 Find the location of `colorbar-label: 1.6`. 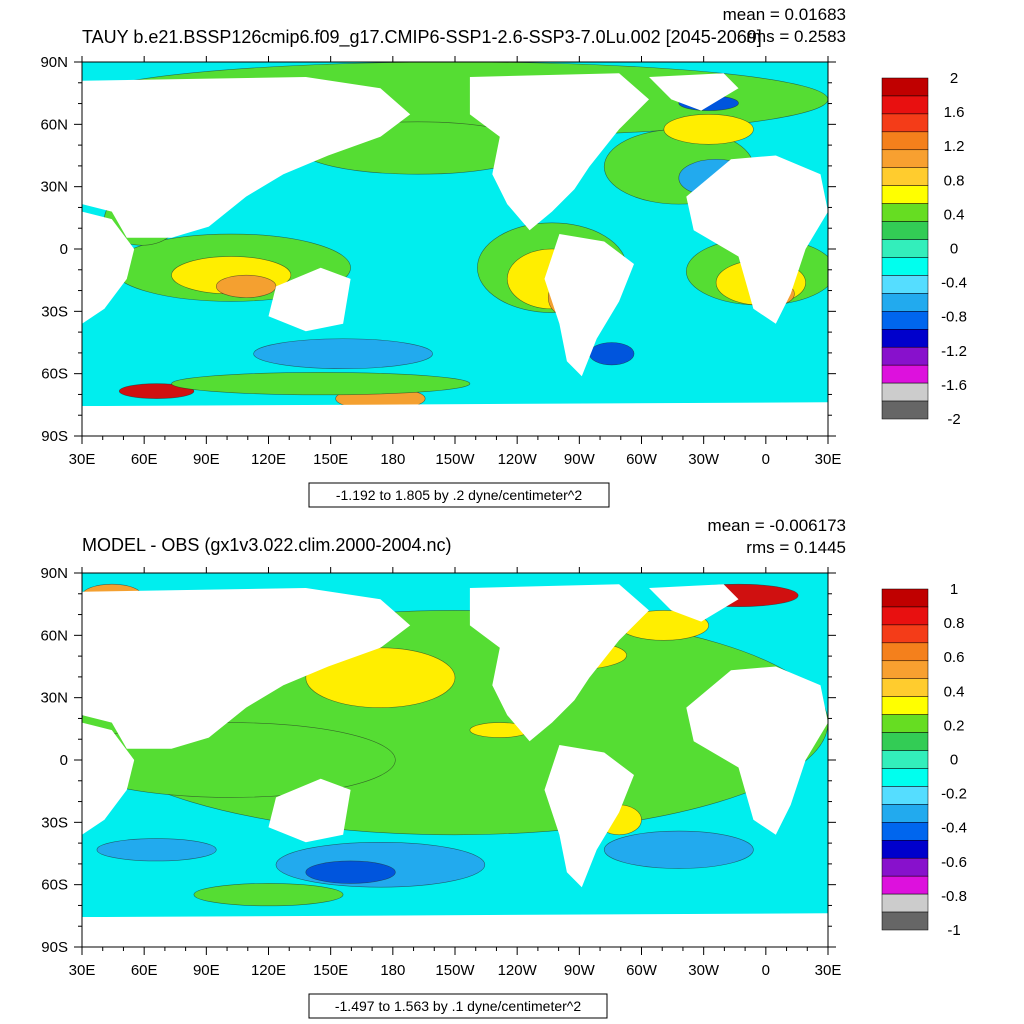

colorbar-label: 1.6 is located at coordinates (954, 112).